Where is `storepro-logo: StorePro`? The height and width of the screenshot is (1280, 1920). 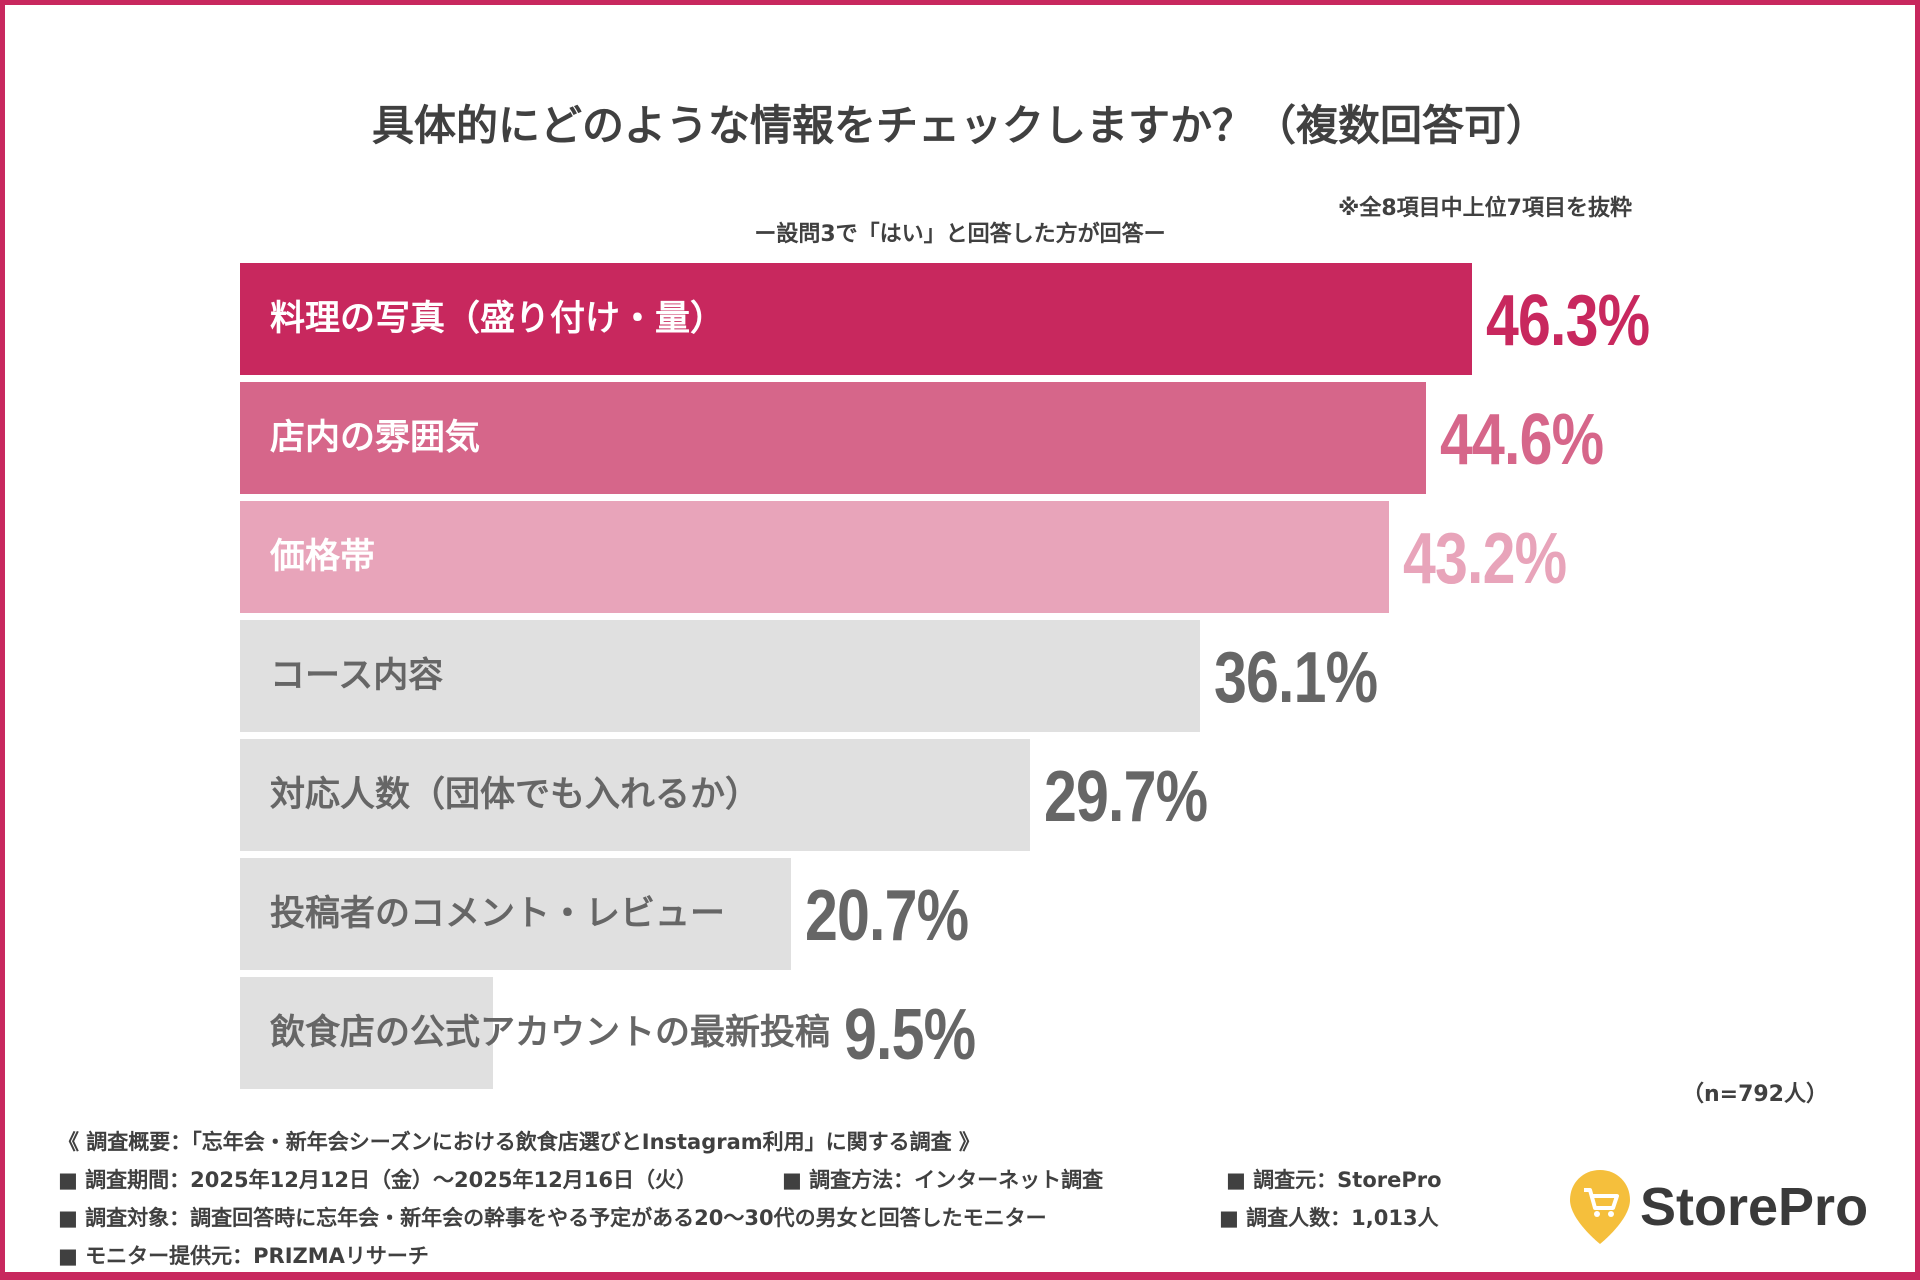
storepro-logo: StorePro is located at coordinates (1718, 1207).